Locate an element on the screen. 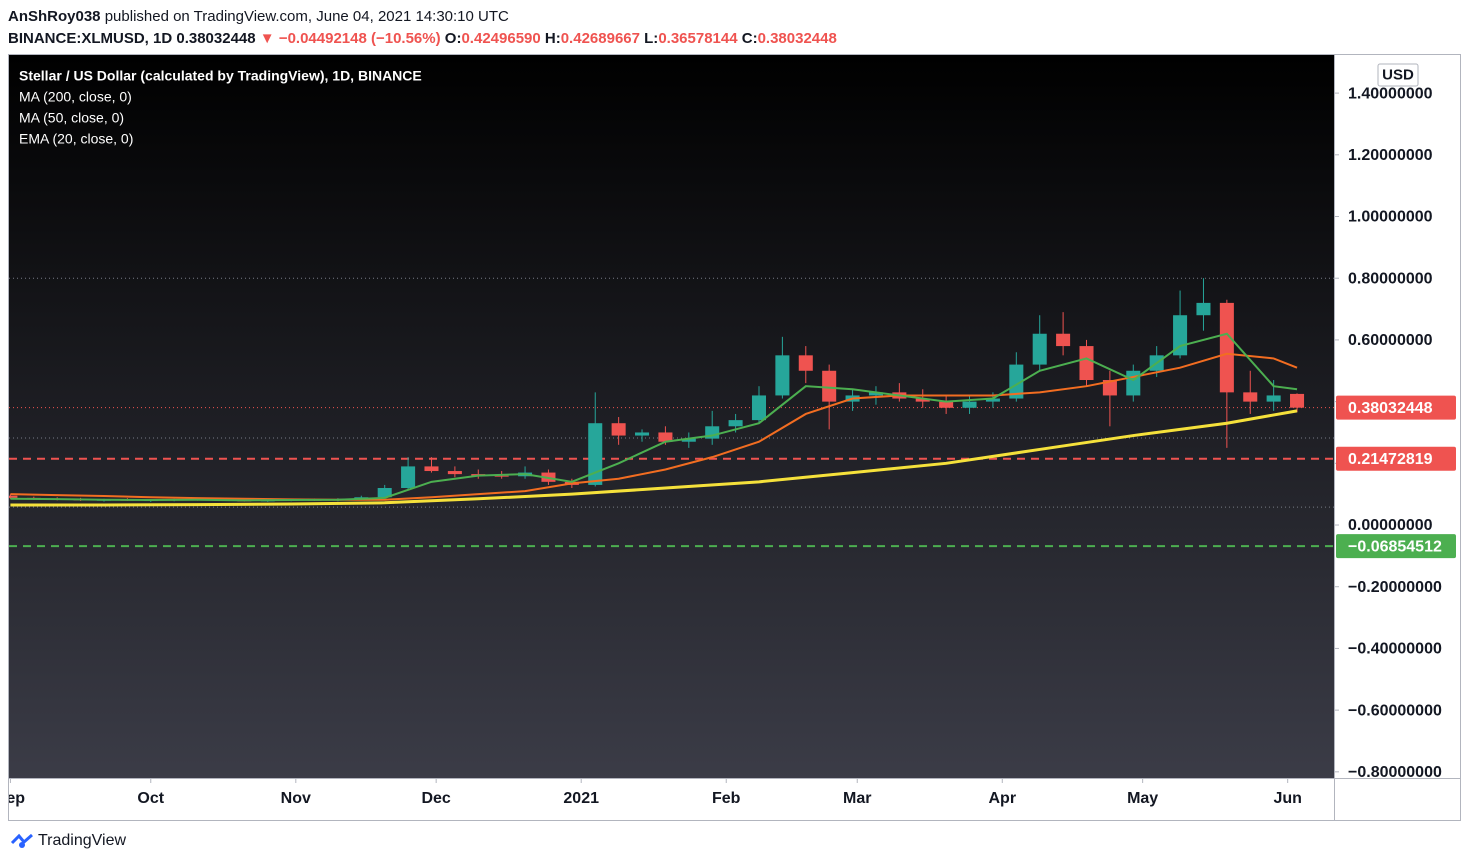 The image size is (1470, 866). y-tick-label: −0.60000000 is located at coordinates (1395, 710).